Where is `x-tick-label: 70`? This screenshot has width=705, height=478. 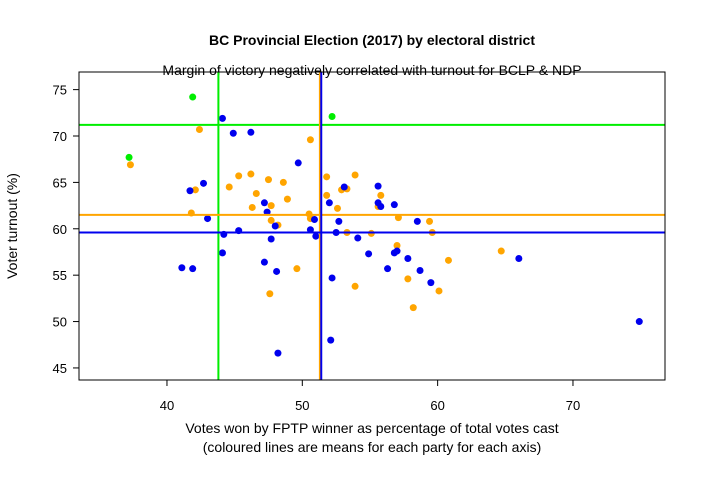
x-tick-label: 70 is located at coordinates (573, 405).